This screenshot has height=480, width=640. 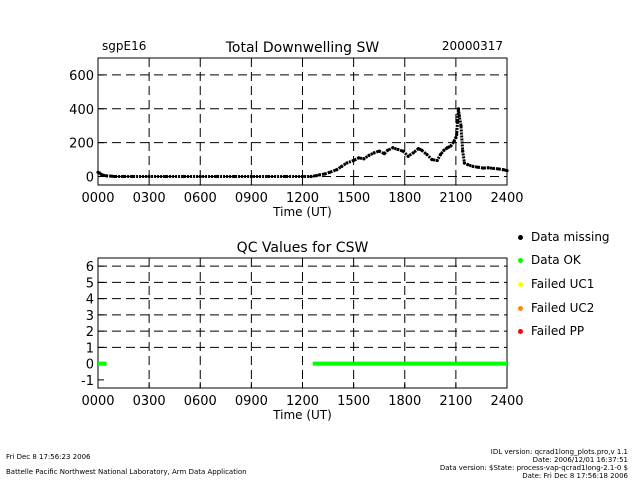 I want to click on qc-x-tick-label: 1200, so click(x=302, y=401).